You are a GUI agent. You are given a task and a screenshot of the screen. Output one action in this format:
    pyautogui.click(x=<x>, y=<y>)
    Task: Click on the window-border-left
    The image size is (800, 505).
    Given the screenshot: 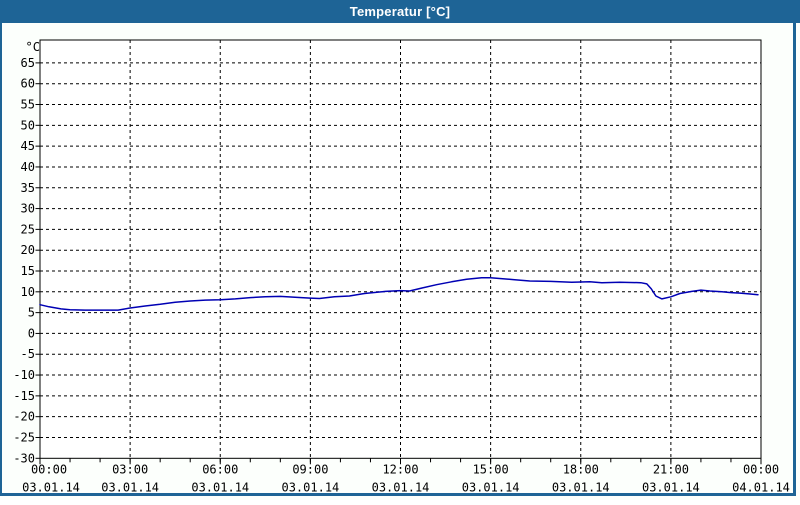 What is the action you would take?
    pyautogui.click(x=1, y=259)
    